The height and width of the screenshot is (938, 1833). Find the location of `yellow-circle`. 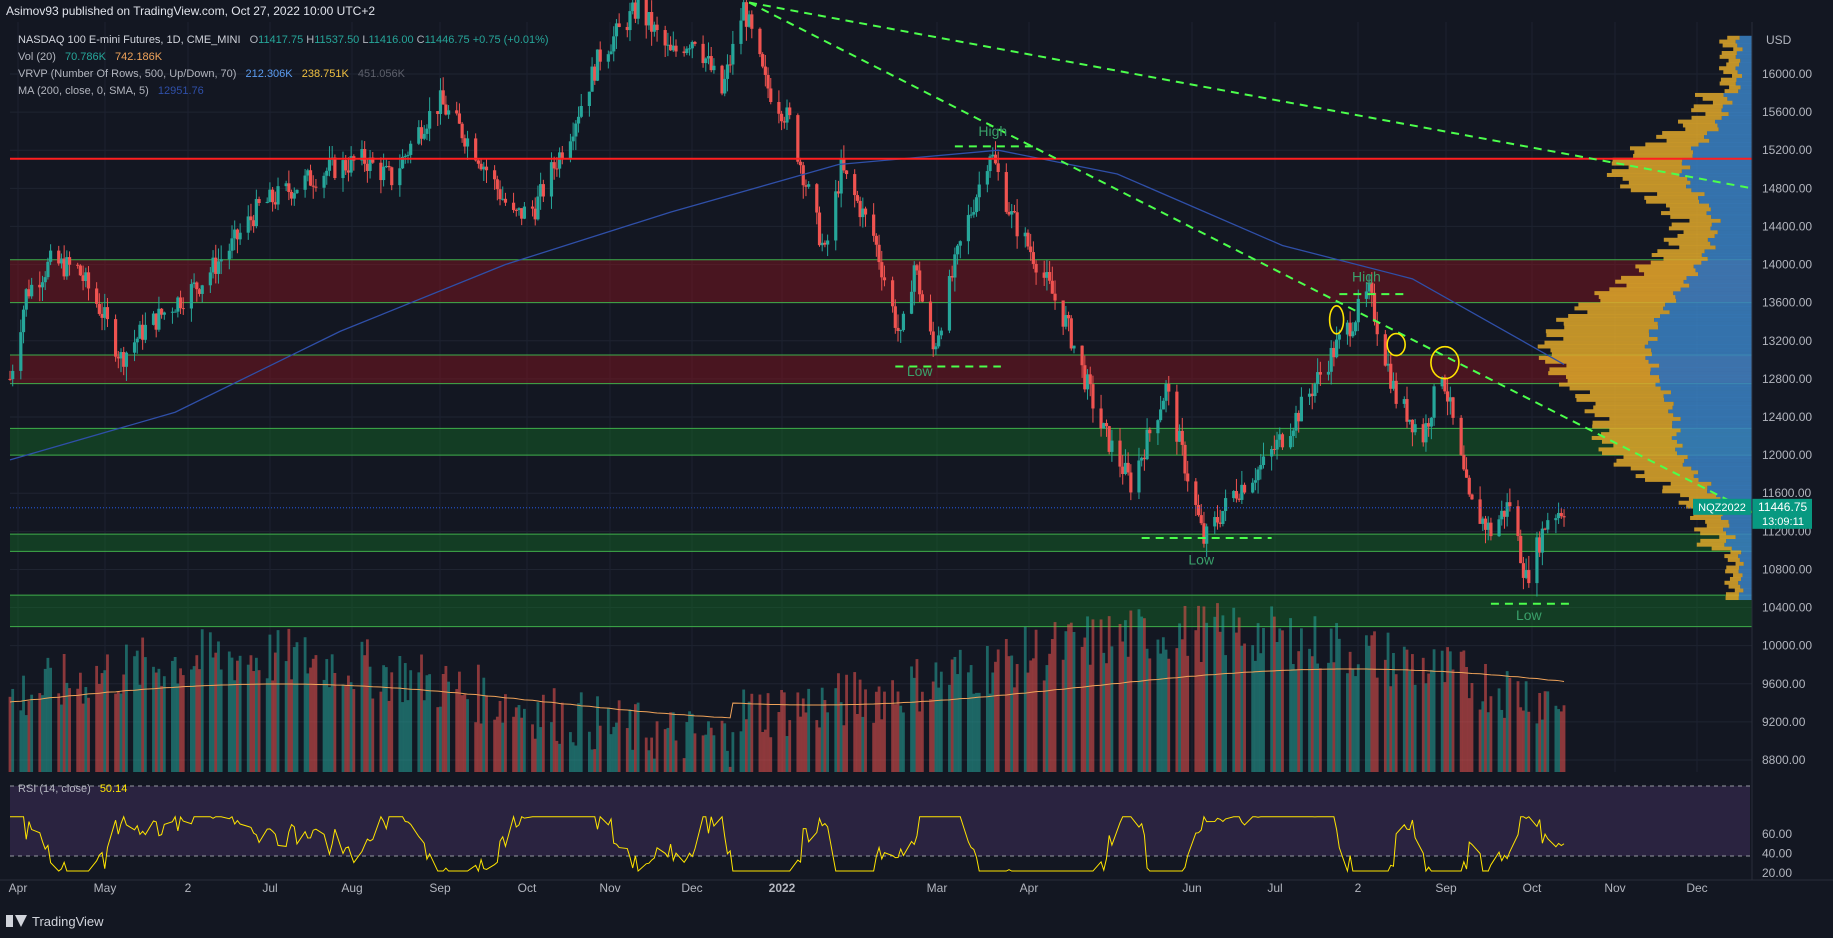

yellow-circle is located at coordinates (1396, 344).